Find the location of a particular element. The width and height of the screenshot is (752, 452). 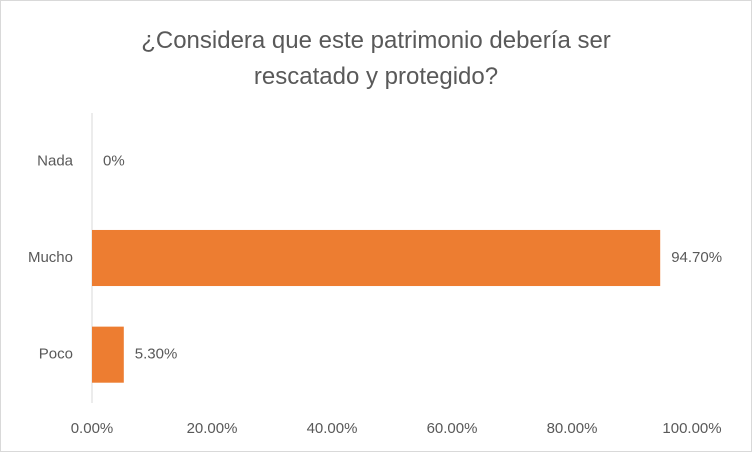

category-label-poco: Poco is located at coordinates (56, 354).